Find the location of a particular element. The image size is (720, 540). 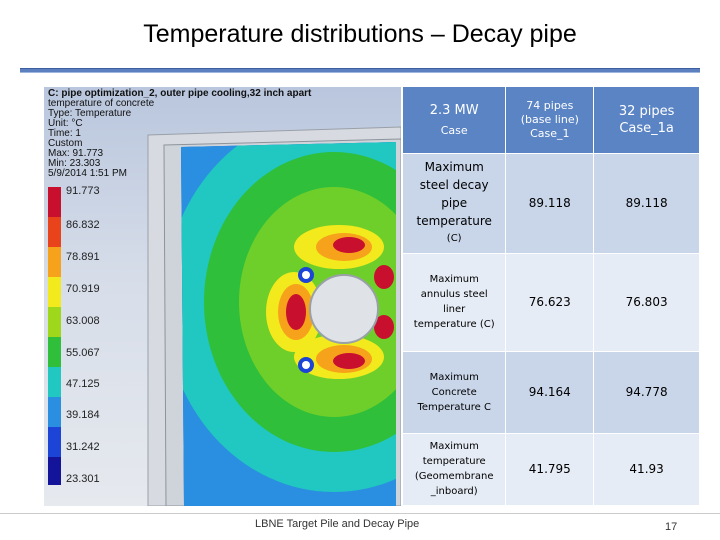

legend-label: 39.184 is located at coordinates (83, 415).